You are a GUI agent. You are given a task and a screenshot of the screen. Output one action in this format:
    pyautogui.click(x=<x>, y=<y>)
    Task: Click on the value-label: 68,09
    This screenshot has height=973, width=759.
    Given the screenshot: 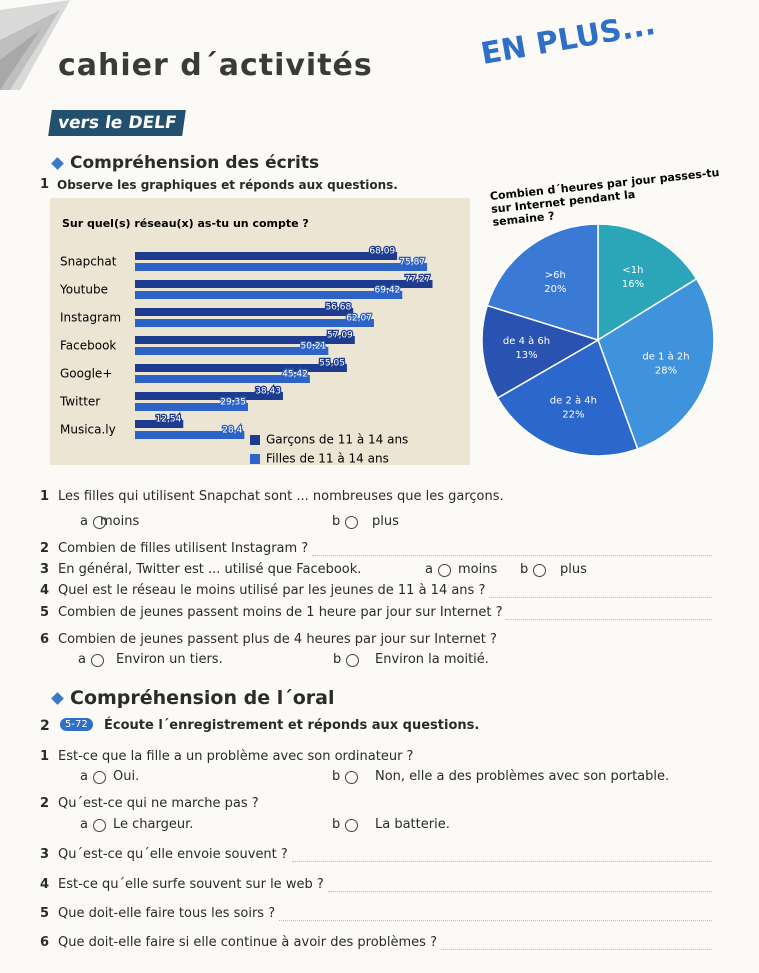 What is the action you would take?
    pyautogui.click(x=382, y=252)
    